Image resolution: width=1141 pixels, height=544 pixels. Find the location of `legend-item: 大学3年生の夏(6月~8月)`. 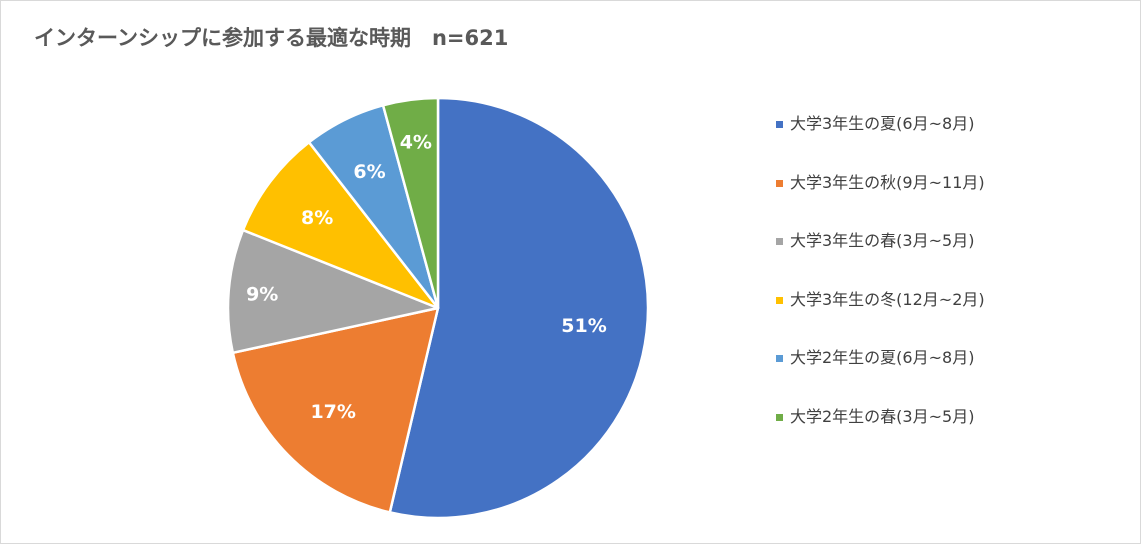

legend-item: 大学3年生の夏(6月~8月) is located at coordinates (880, 141).